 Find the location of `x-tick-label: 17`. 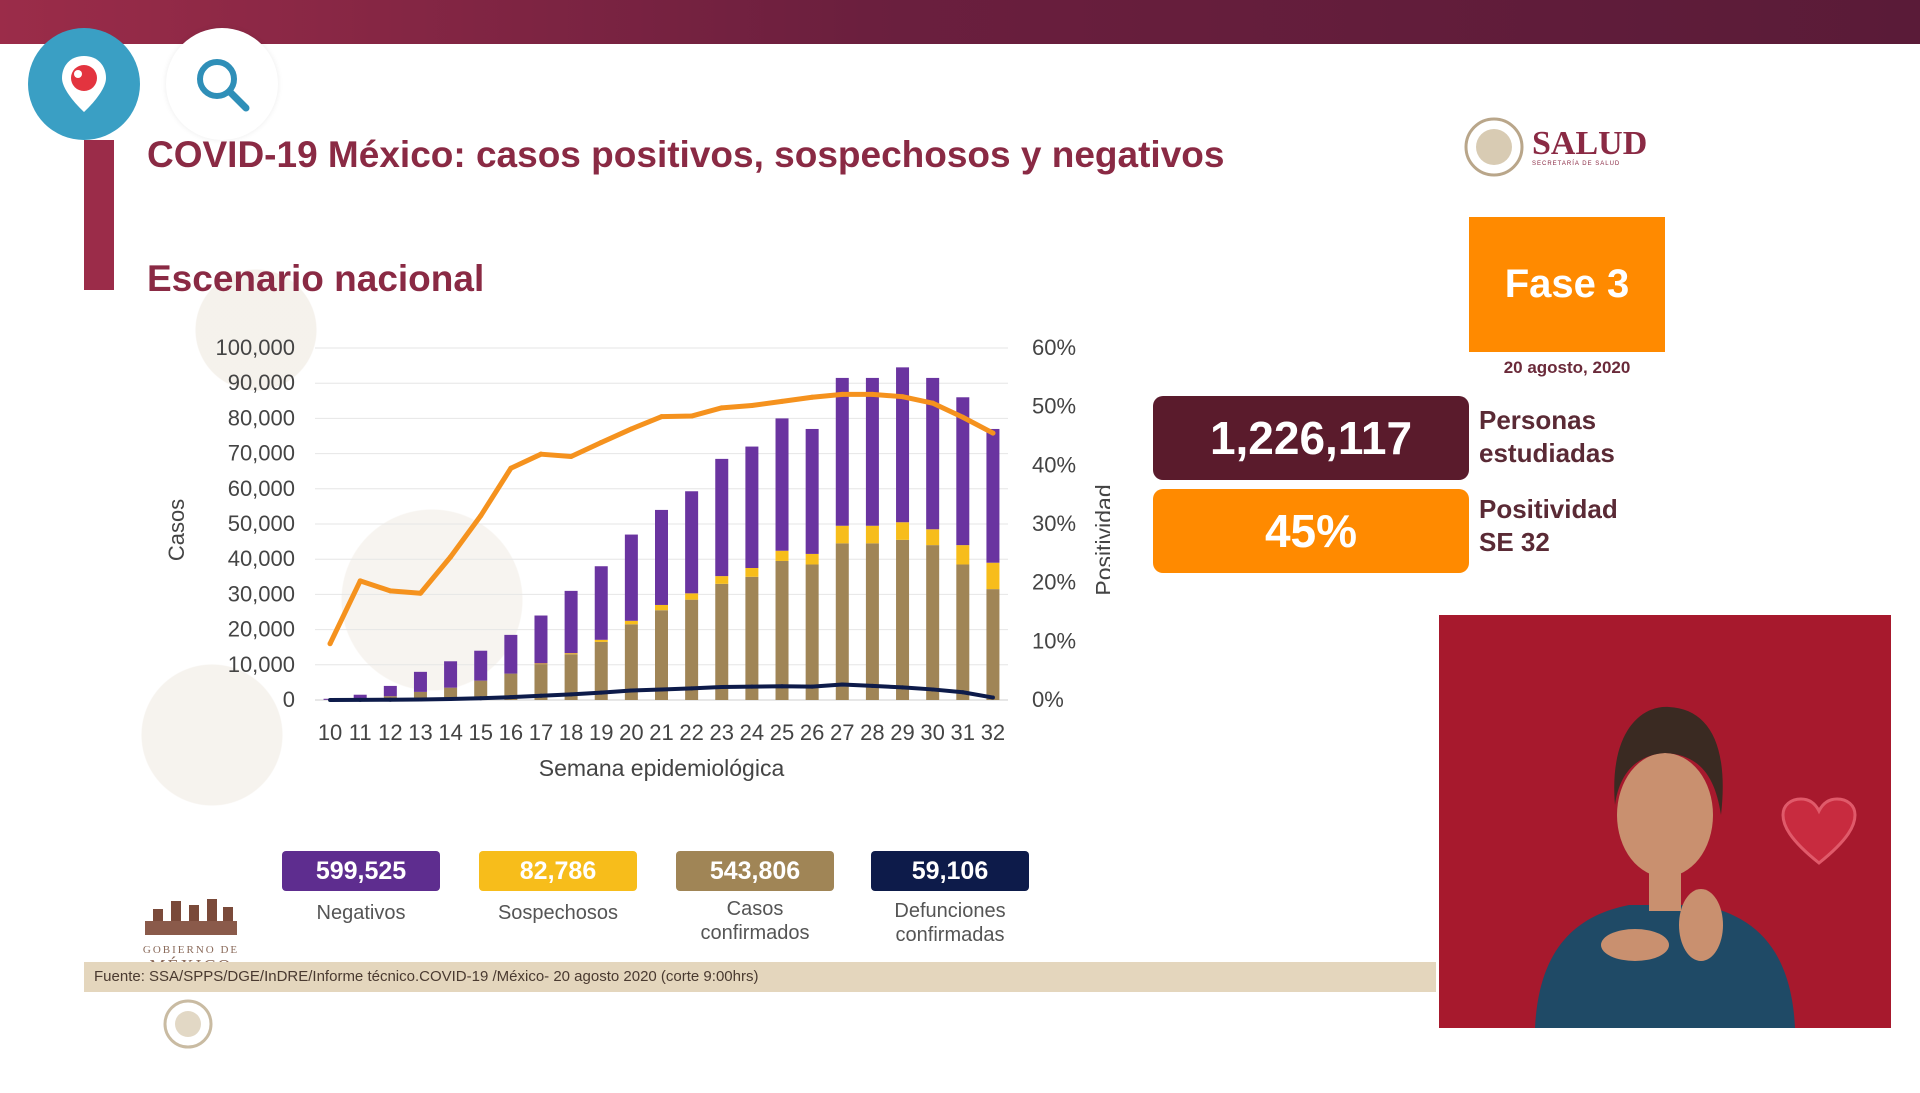

x-tick-label: 17 is located at coordinates (541, 732).